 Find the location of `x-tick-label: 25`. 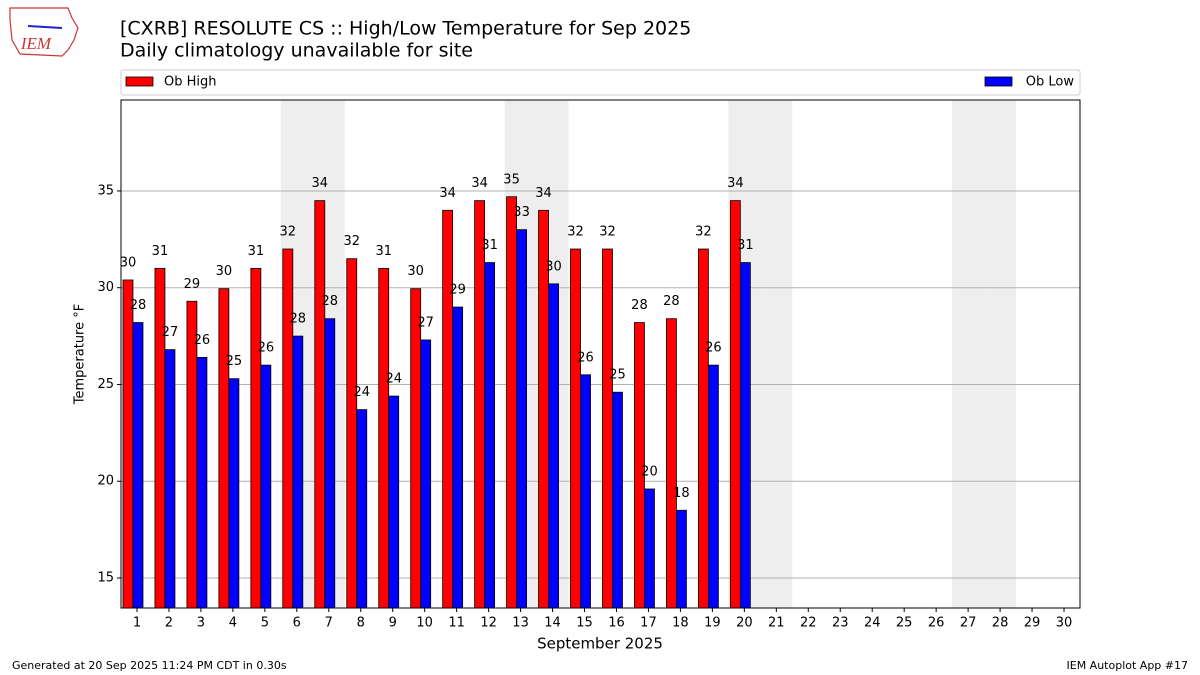

x-tick-label: 25 is located at coordinates (904, 623).